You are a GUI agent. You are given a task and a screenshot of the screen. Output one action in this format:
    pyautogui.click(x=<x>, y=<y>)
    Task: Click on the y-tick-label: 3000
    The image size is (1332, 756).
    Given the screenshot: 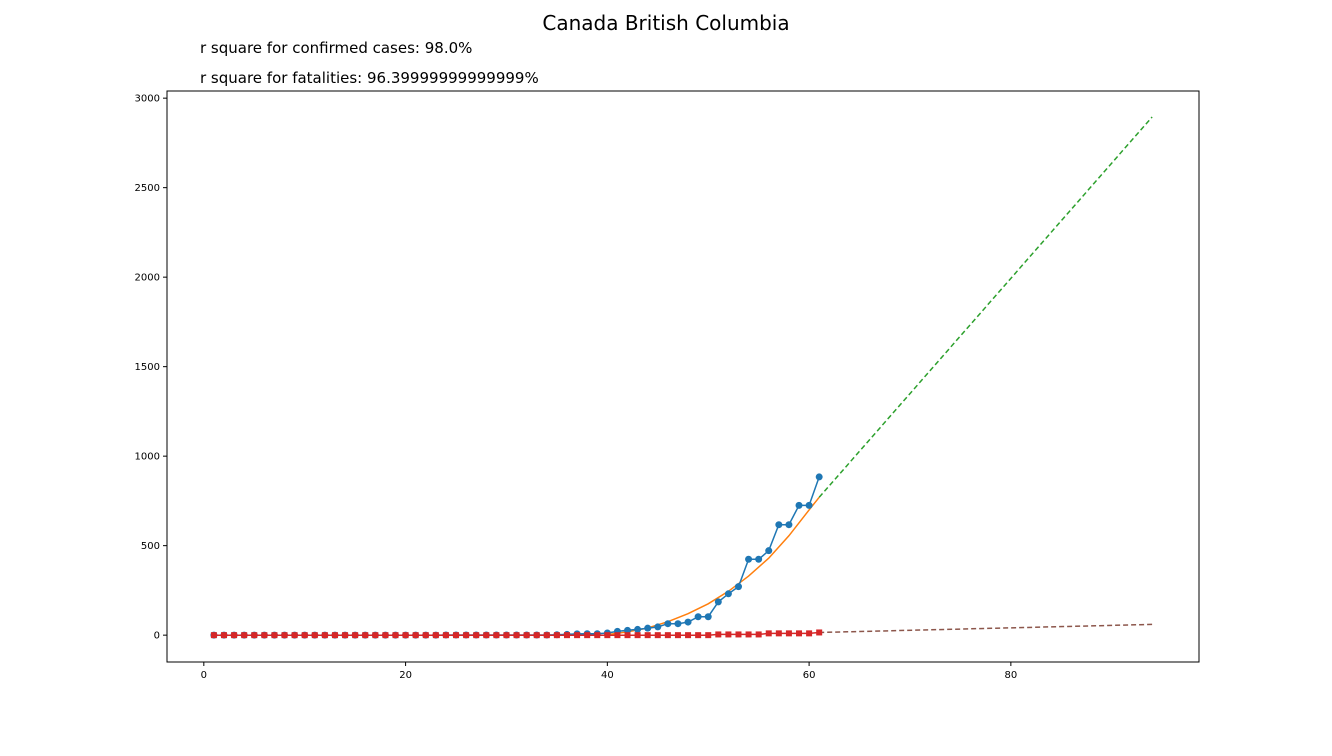 What is the action you would take?
    pyautogui.click(x=147, y=99)
    